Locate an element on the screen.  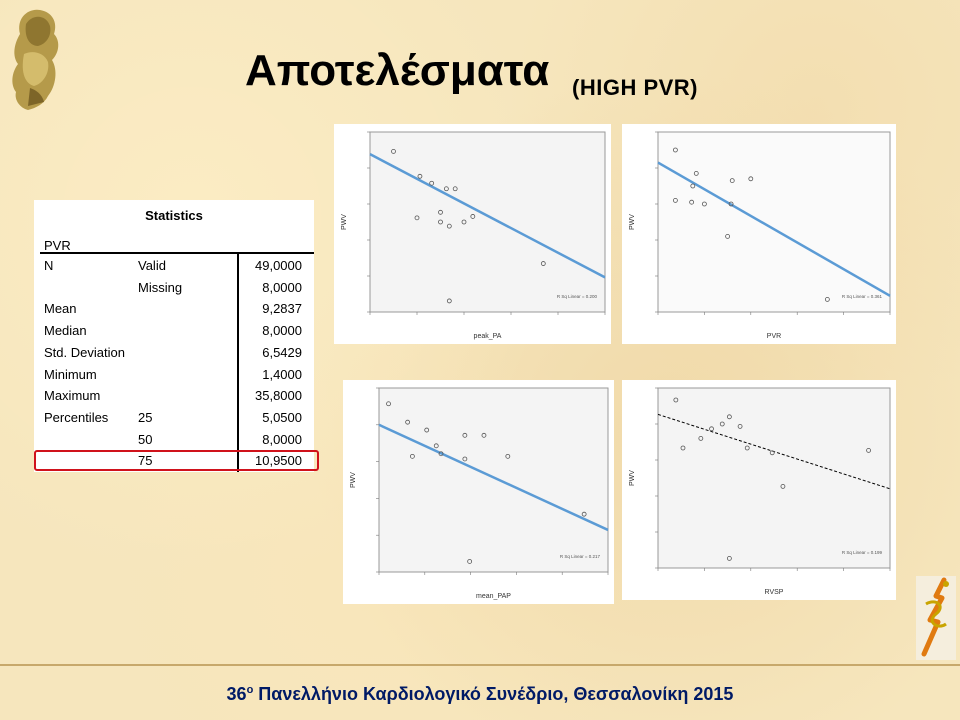
scatter-plot-mean-pap: mean_PAP PWV R Sq Linear = 0.217 is located at coordinates (478, 492).